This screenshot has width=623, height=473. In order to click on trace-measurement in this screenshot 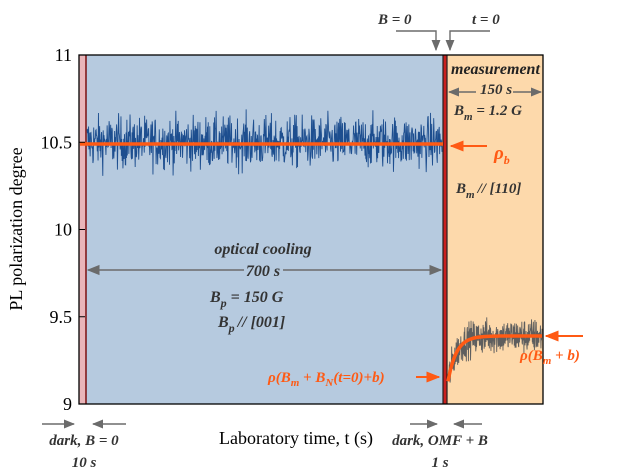, I will do `click(495, 350)`.